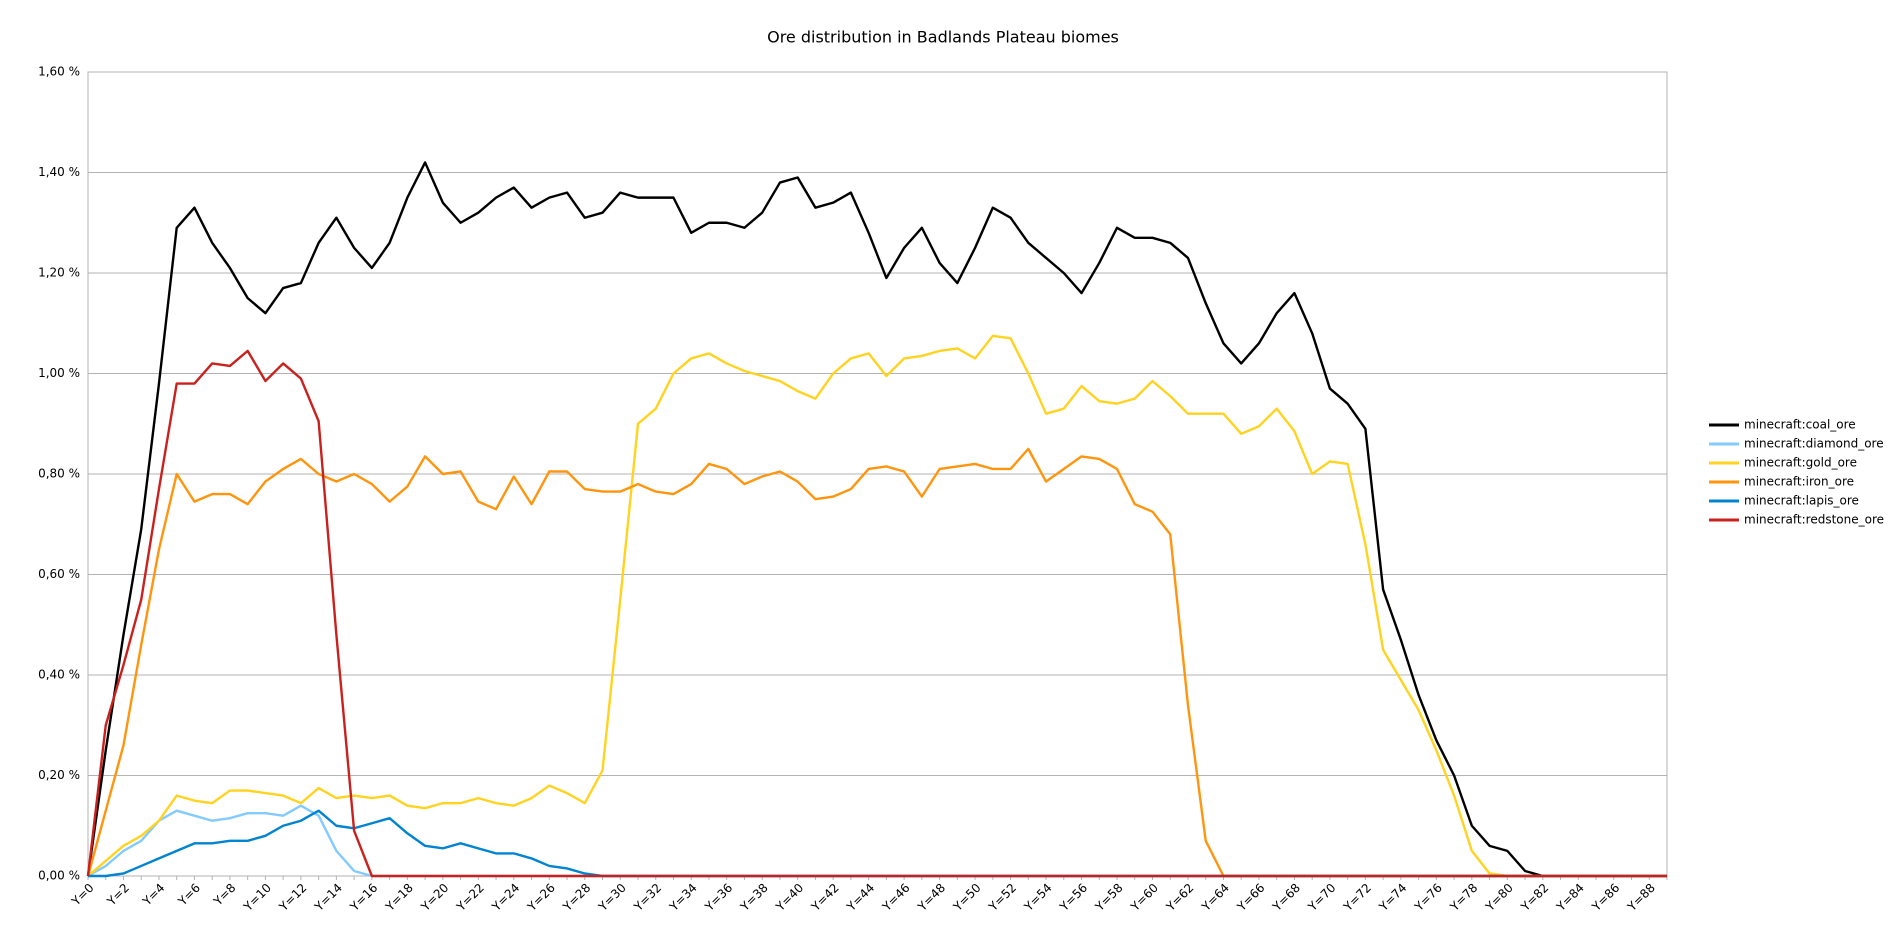 This screenshot has height=945, width=1890. Describe the element at coordinates (1535, 898) in the screenshot. I see `x-tick-label: Y=82` at that location.